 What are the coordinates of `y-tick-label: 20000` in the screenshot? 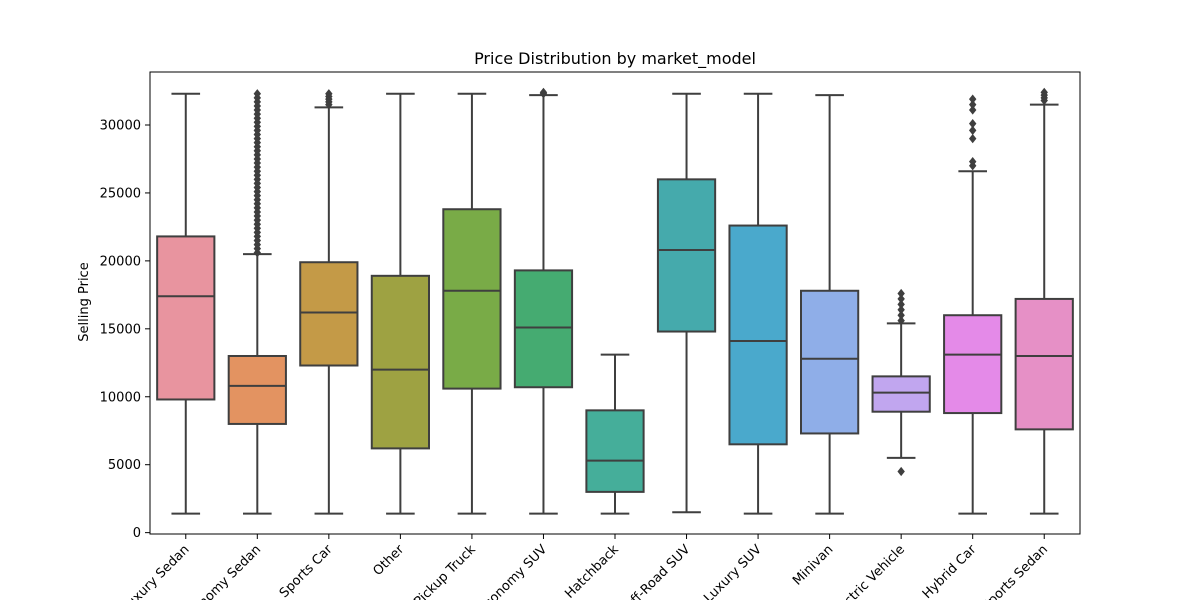 It's located at (120, 261).